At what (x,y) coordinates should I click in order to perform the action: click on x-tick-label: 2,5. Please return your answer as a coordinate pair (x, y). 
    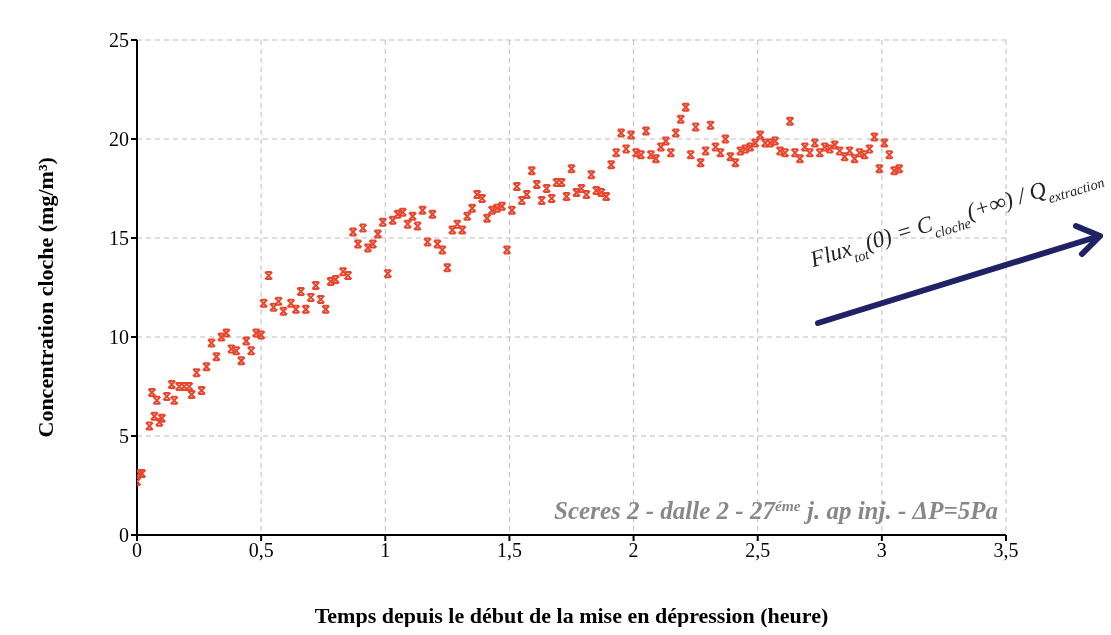
    Looking at the image, I should click on (758, 550).